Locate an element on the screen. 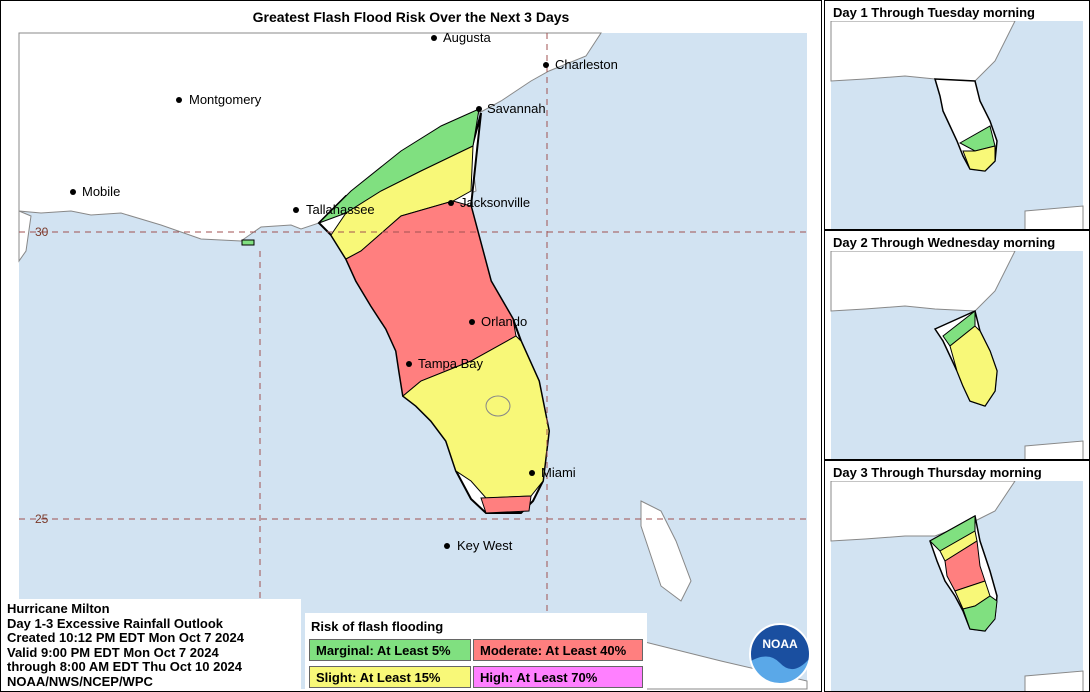 This screenshot has width=1090, height=692. inset-day3-title: Day 3 Through Thursday morning is located at coordinates (937, 472).